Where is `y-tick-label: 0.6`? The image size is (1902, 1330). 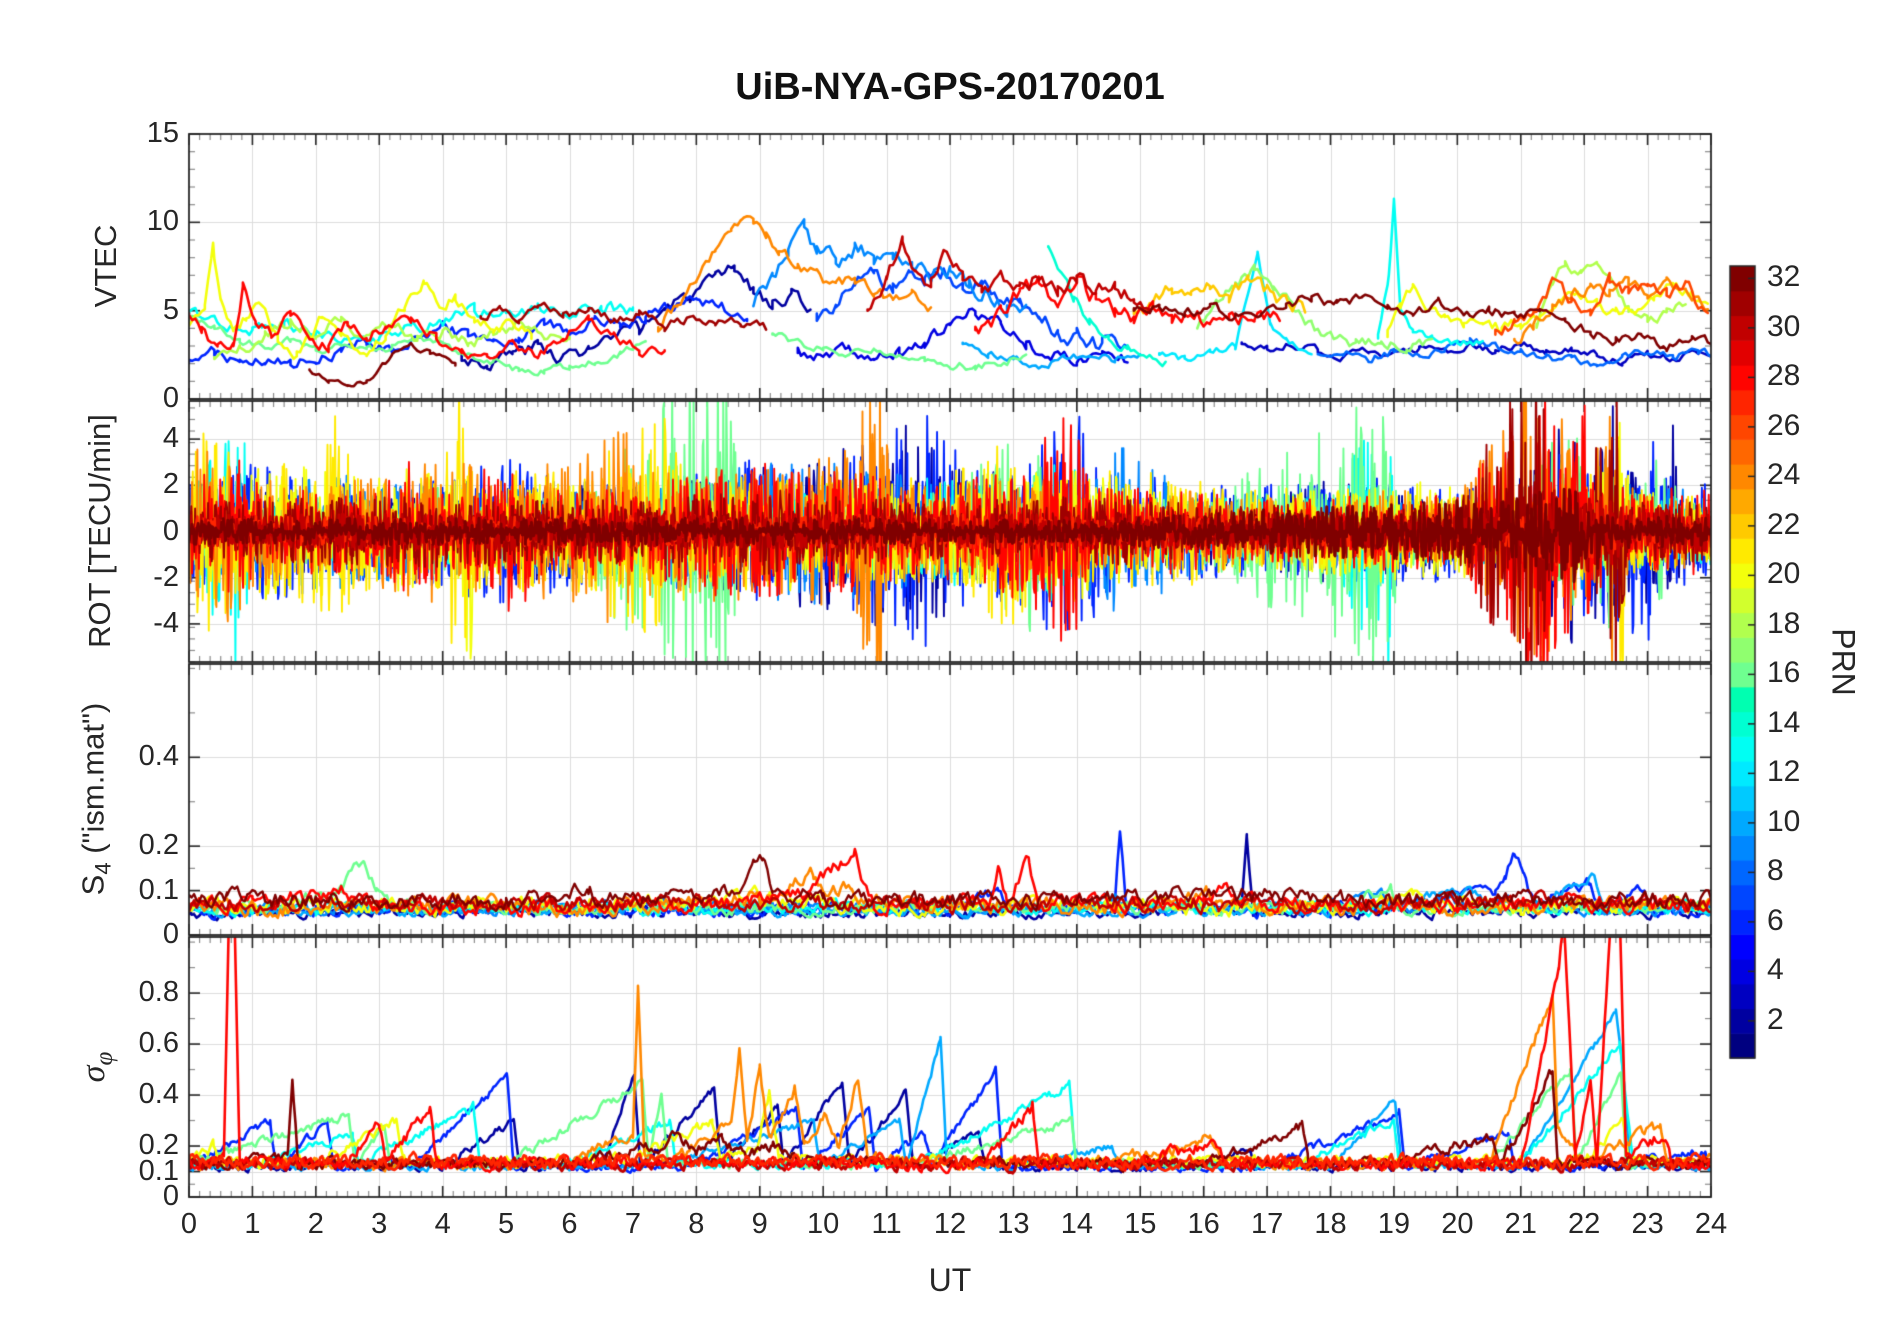 y-tick-label: 0.6 is located at coordinates (158, 1043).